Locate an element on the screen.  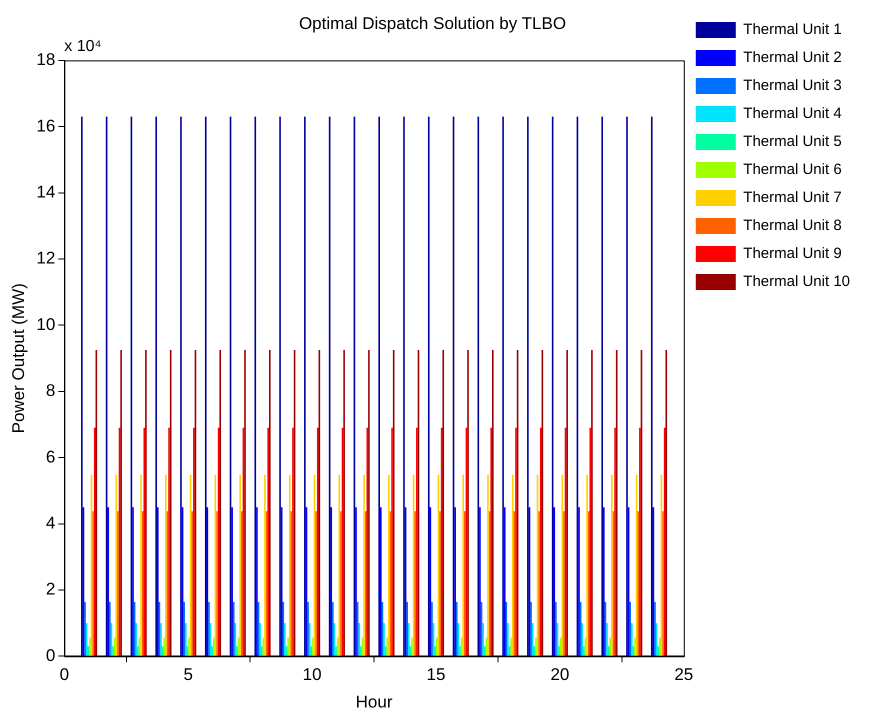
legend-label: Thermal Unit 1 is located at coordinates (792, 29).